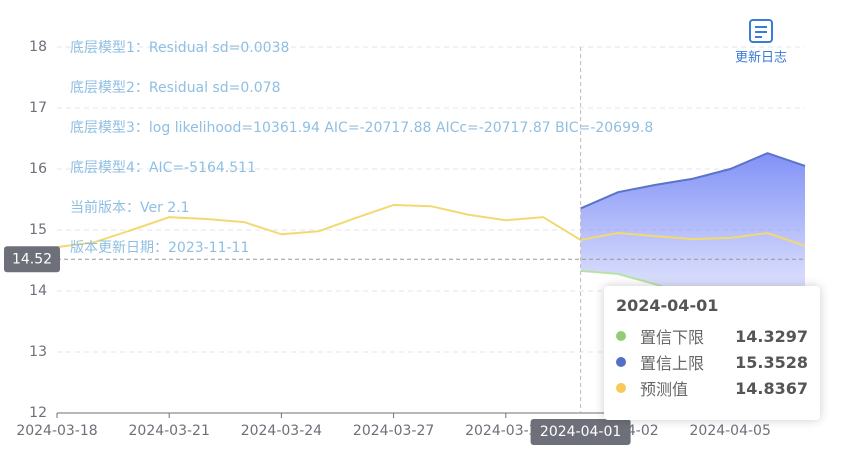  Describe the element at coordinates (179, 48) in the screenshot. I see `annotation: 底层模型1：Residual sd=0.0038` at that location.